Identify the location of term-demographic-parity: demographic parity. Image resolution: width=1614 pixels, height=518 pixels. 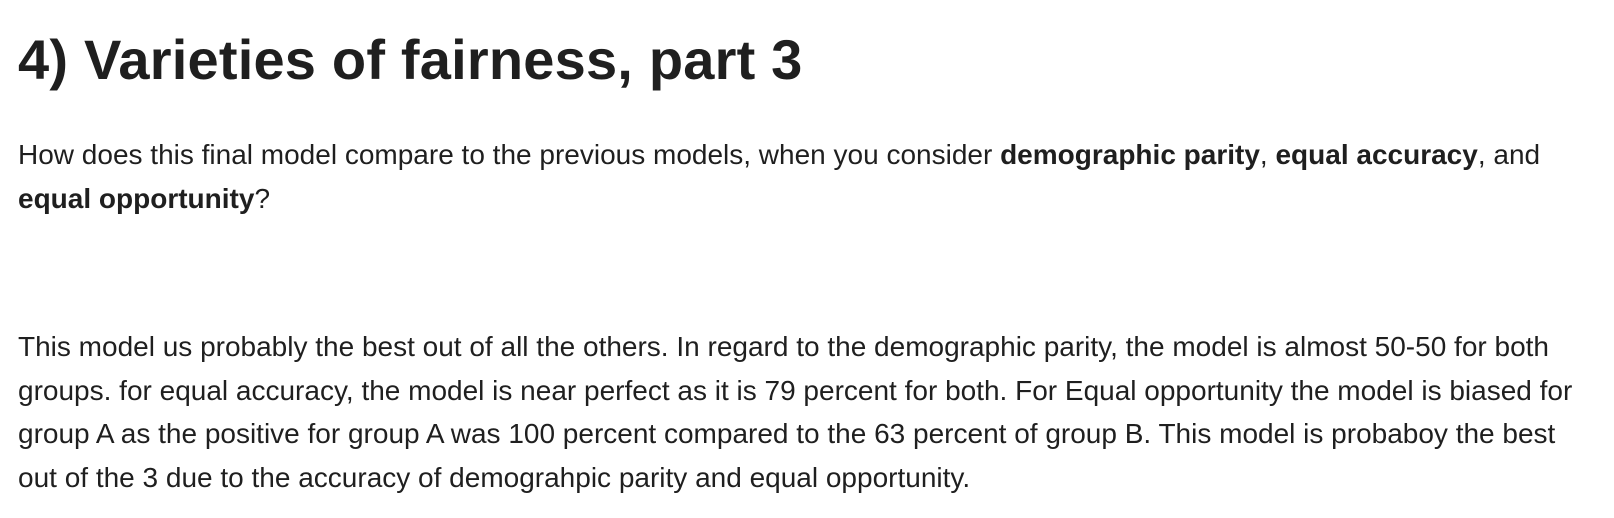
(1130, 154).